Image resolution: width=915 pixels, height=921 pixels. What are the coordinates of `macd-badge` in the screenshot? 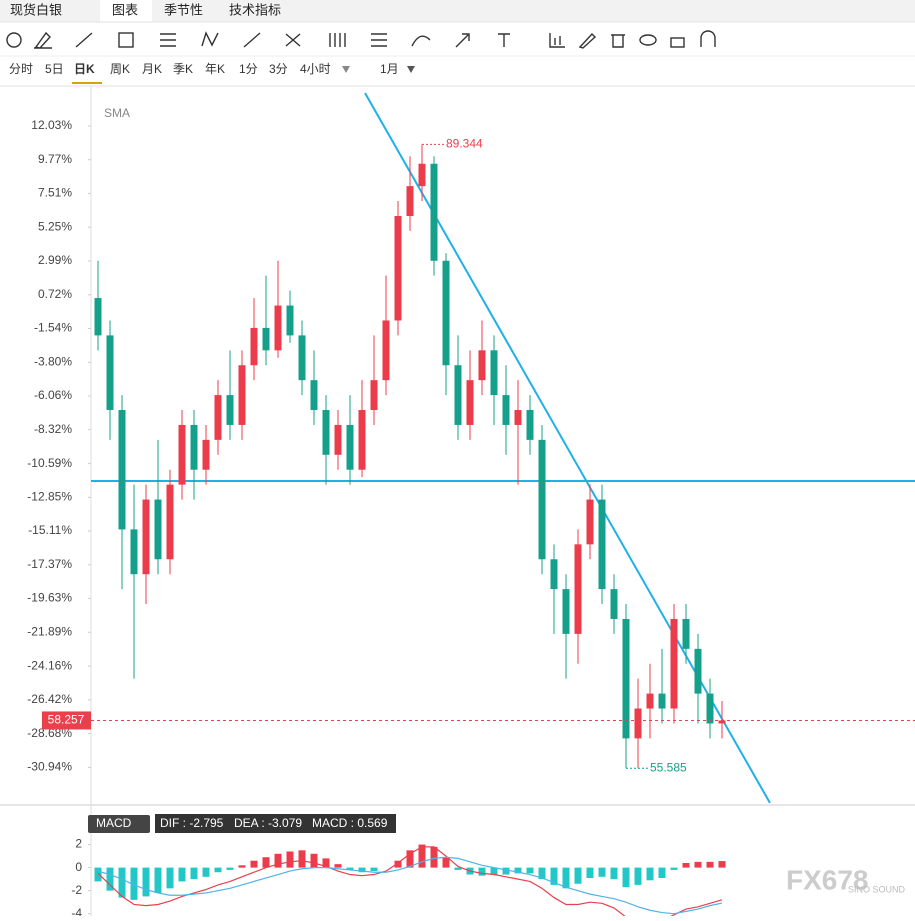 It's located at (119, 824).